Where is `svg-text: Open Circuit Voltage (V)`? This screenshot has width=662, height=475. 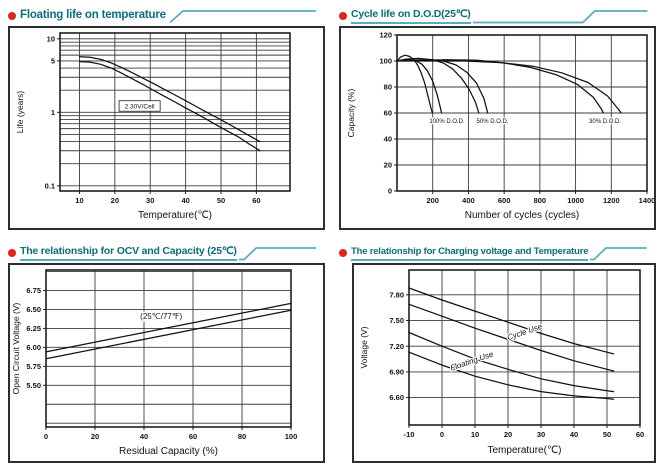
svg-text: Open Circuit Voltage (V) is located at coordinates (16, 349).